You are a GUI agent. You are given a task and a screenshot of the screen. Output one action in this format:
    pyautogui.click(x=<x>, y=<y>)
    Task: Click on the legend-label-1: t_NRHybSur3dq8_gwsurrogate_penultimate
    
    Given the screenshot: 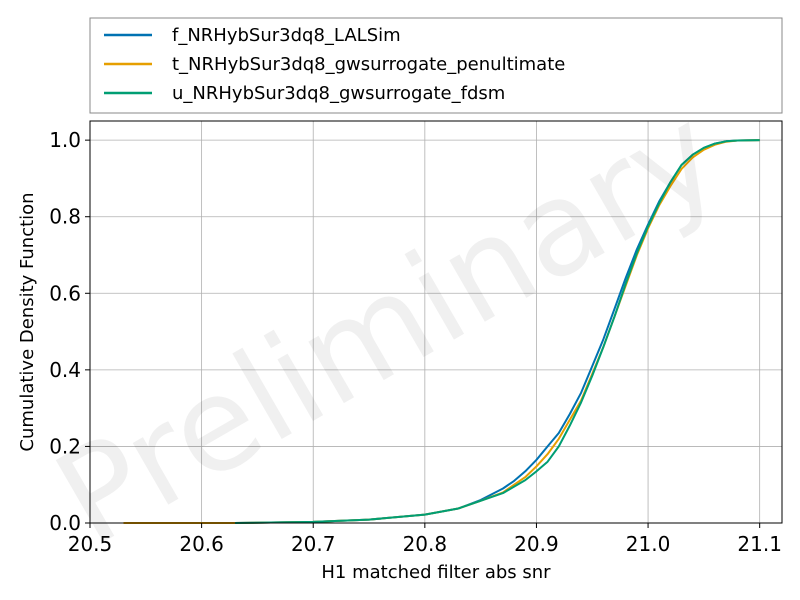 What is the action you would take?
    pyautogui.click(x=368, y=64)
    